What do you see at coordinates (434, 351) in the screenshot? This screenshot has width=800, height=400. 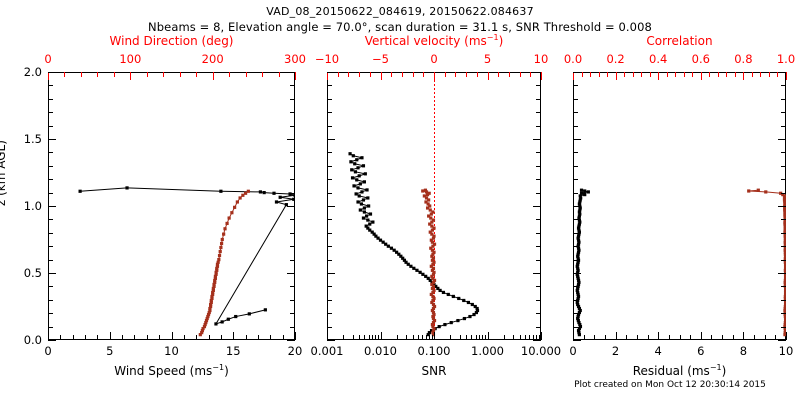 I see `x-tick-label-bottom: 0.100` at bounding box center [434, 351].